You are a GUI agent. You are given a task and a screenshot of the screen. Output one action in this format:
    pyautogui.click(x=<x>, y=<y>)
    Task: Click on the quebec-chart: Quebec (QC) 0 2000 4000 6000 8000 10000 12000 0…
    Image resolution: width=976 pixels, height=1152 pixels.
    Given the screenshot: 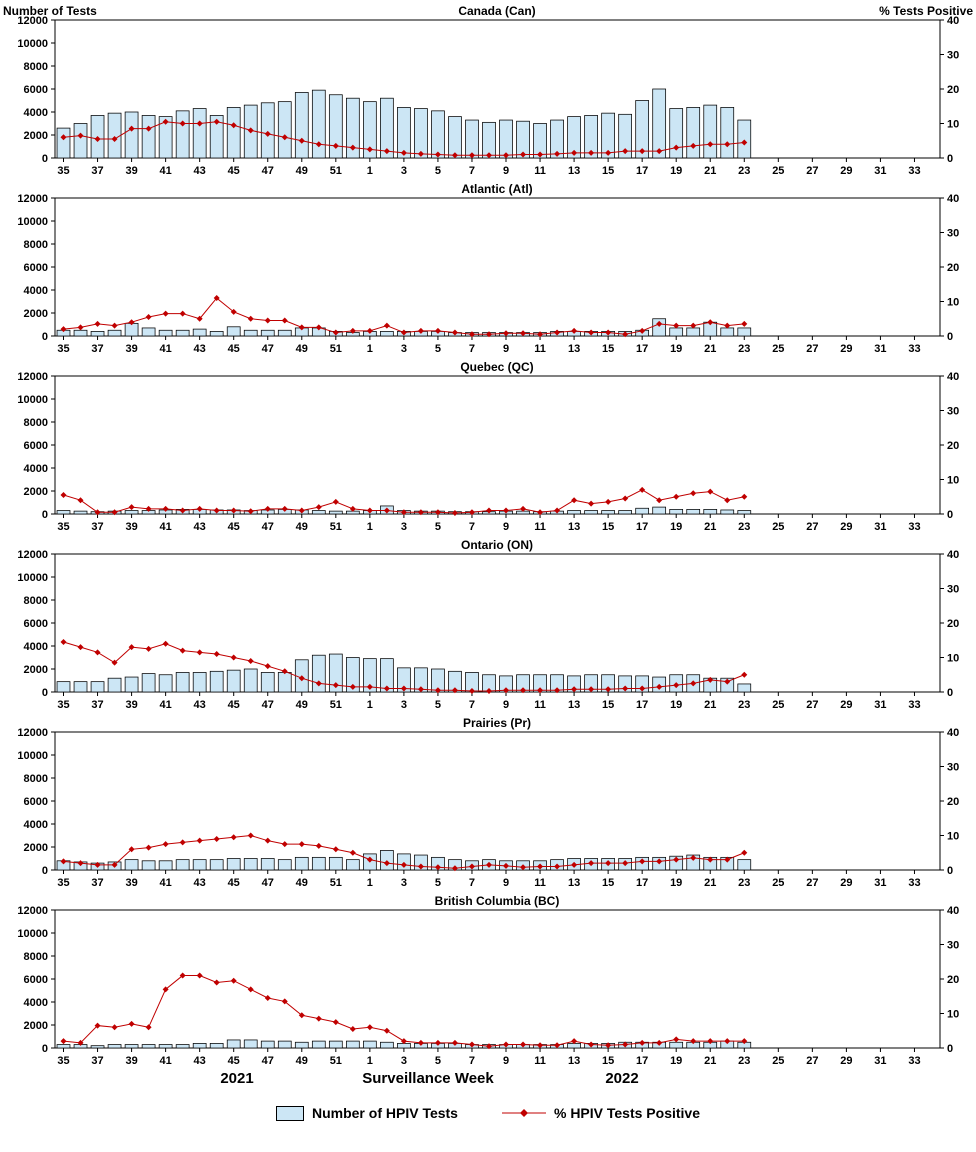 What is the action you would take?
    pyautogui.click(x=488, y=446)
    